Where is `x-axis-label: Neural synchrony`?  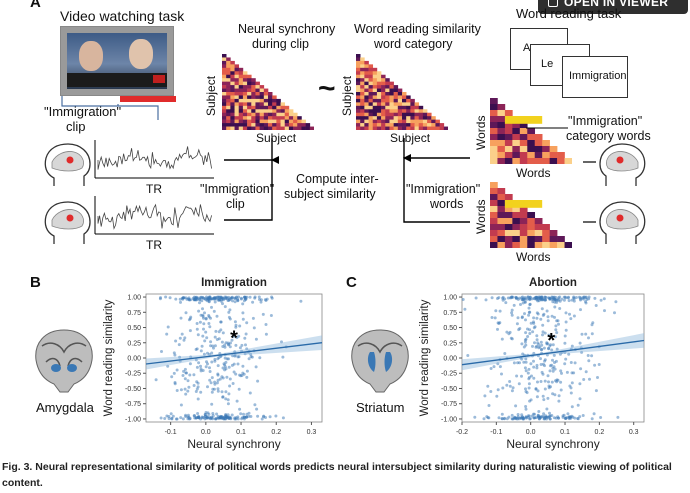 x-axis-label: Neural synchrony is located at coordinates (552, 444).